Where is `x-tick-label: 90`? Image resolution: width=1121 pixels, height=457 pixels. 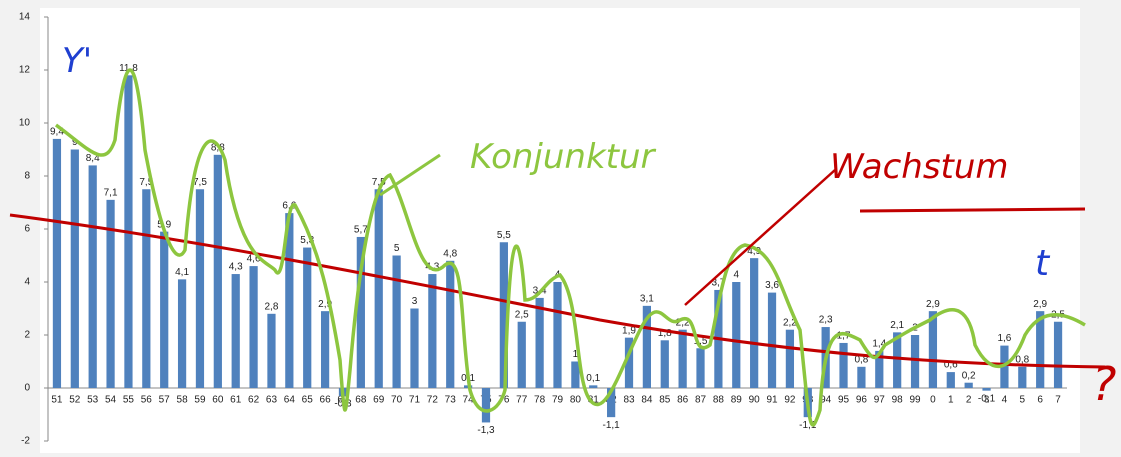 x-tick-label: 90 is located at coordinates (755, 400).